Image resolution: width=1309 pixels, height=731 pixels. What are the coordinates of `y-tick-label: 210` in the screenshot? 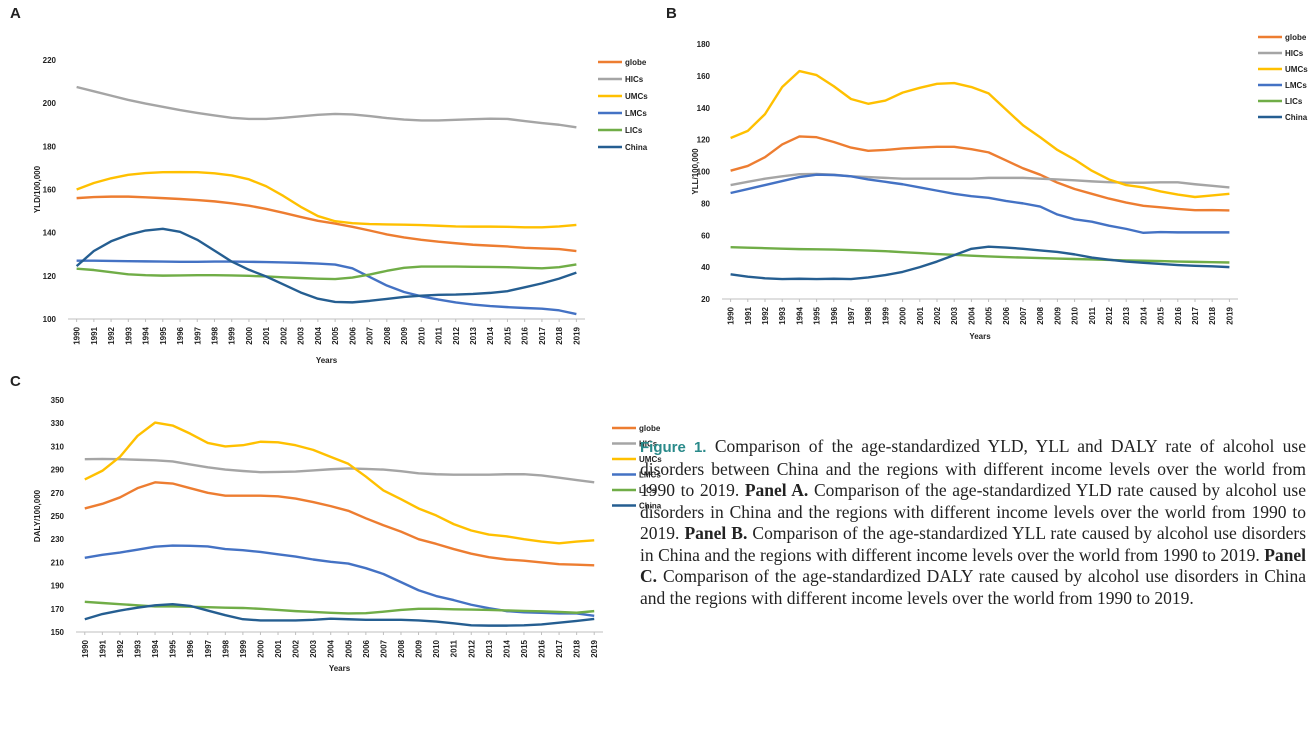 It's located at (58, 562).